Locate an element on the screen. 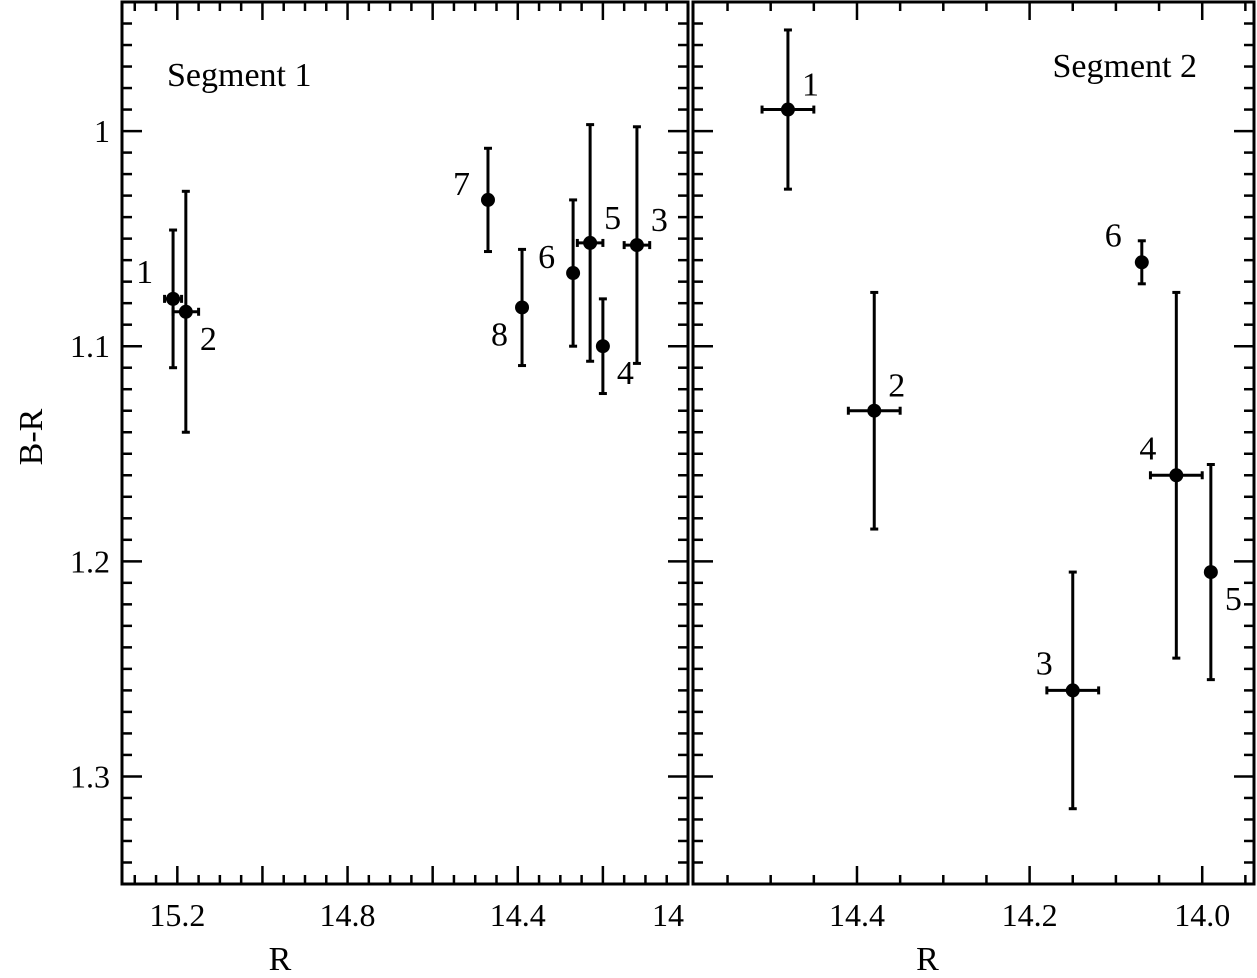 The height and width of the screenshot is (978, 1257). panel-title: Segment 1 is located at coordinates (239, 75).